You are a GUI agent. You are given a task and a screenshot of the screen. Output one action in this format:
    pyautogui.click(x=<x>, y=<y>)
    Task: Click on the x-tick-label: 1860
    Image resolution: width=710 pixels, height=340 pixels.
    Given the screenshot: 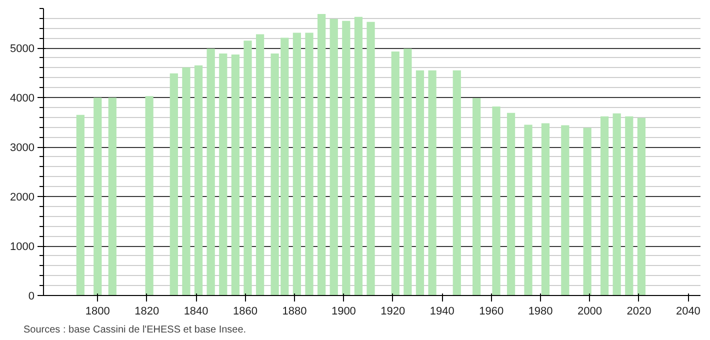 What is the action you would take?
    pyautogui.click(x=245, y=312)
    